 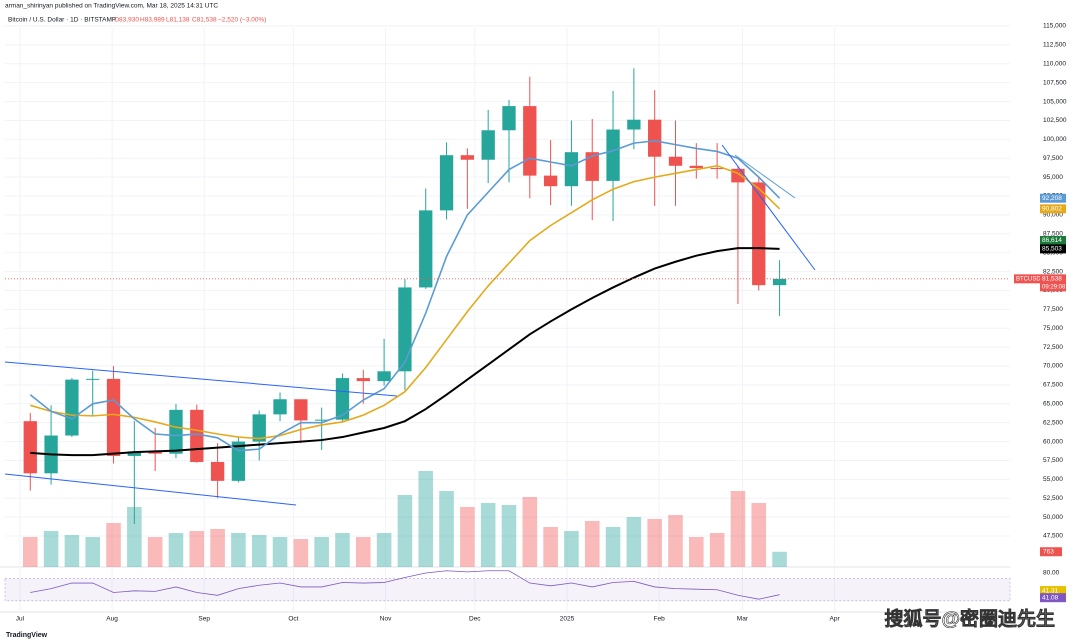 What do you see at coordinates (1052, 279) in the screenshot?
I see `price-label: 81,538` at bounding box center [1052, 279].